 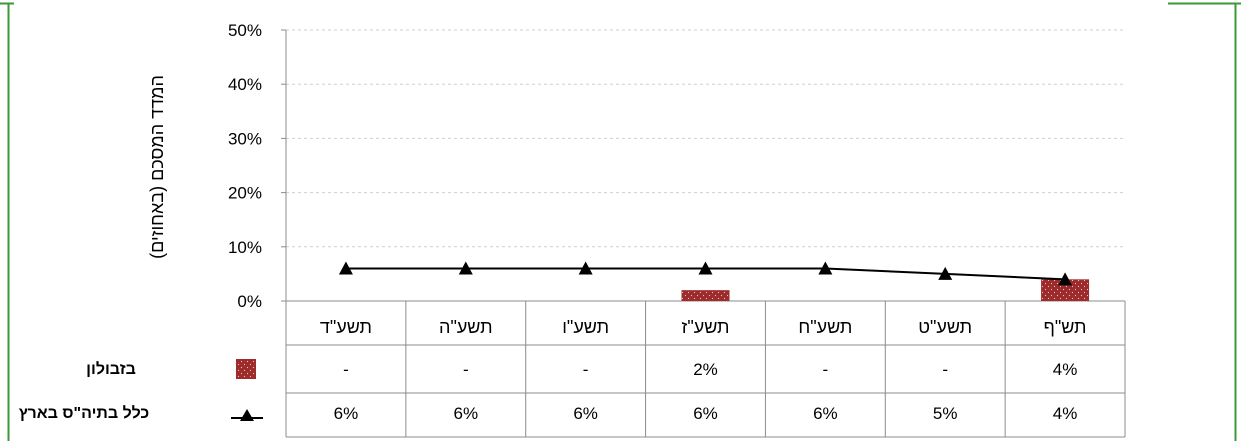 I want to click on x-tick-label: תשע"ח, so click(x=825, y=327).